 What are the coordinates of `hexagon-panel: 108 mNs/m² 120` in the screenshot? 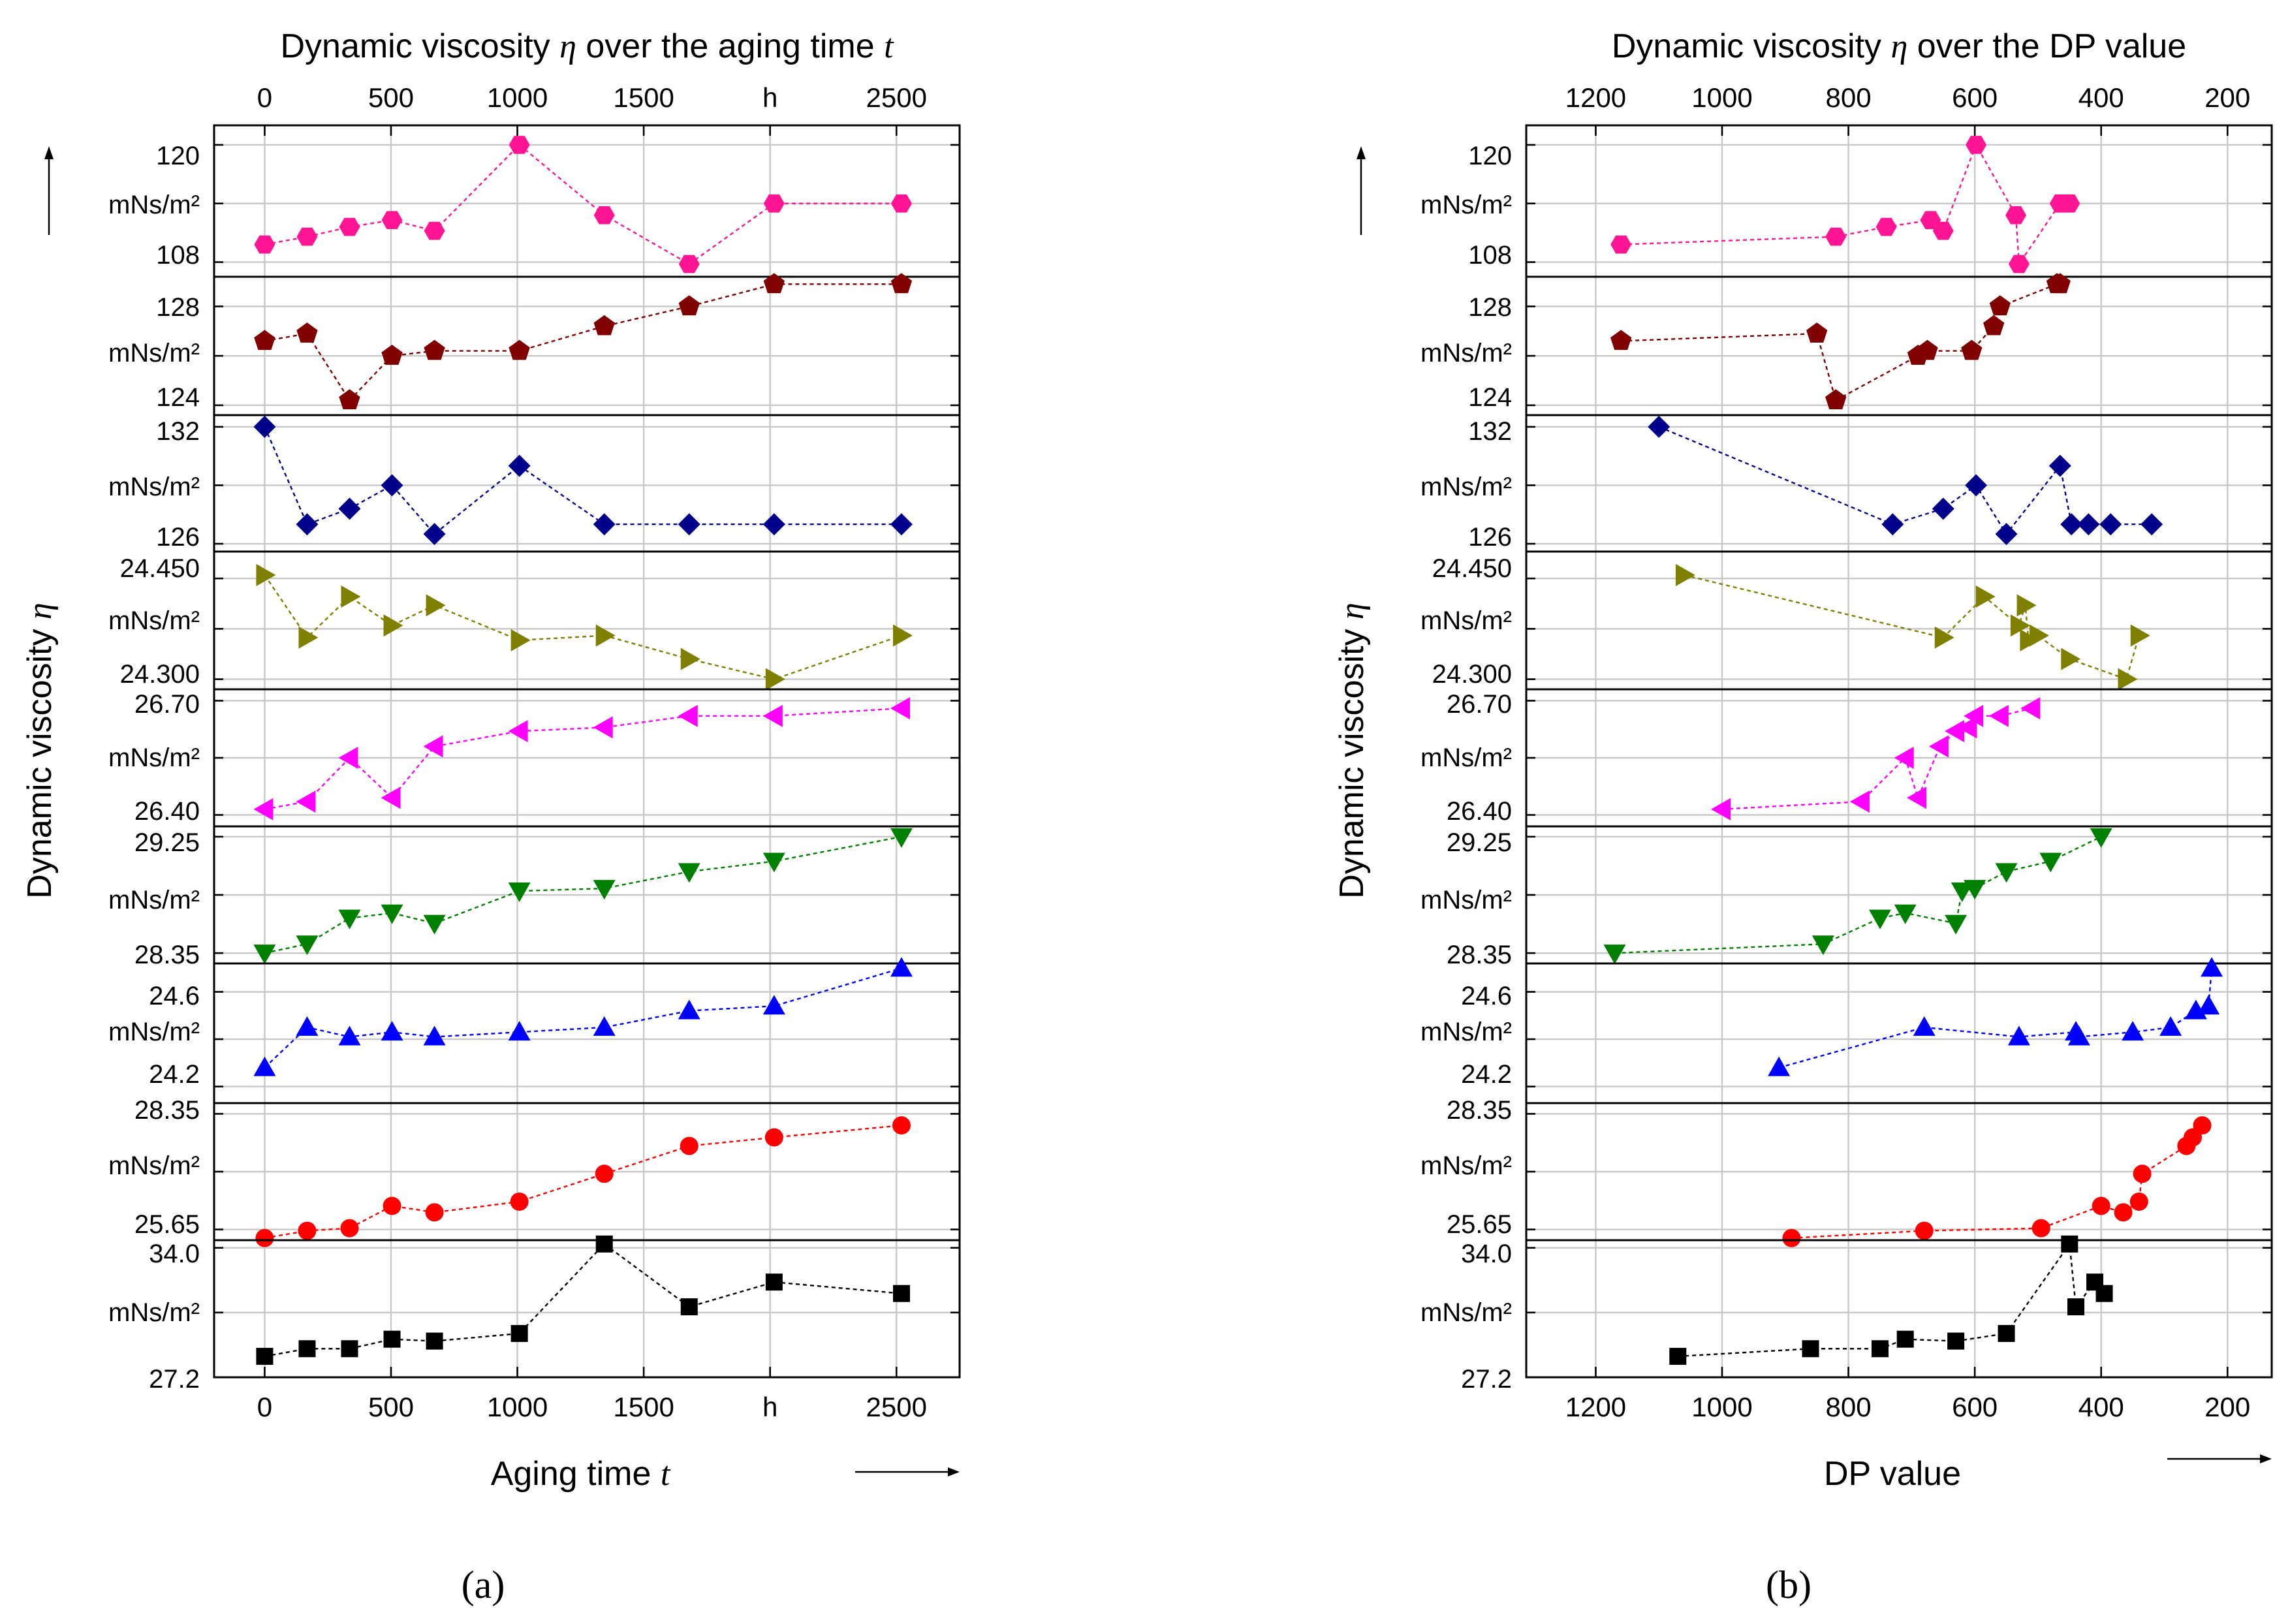 It's located at (534, 204).